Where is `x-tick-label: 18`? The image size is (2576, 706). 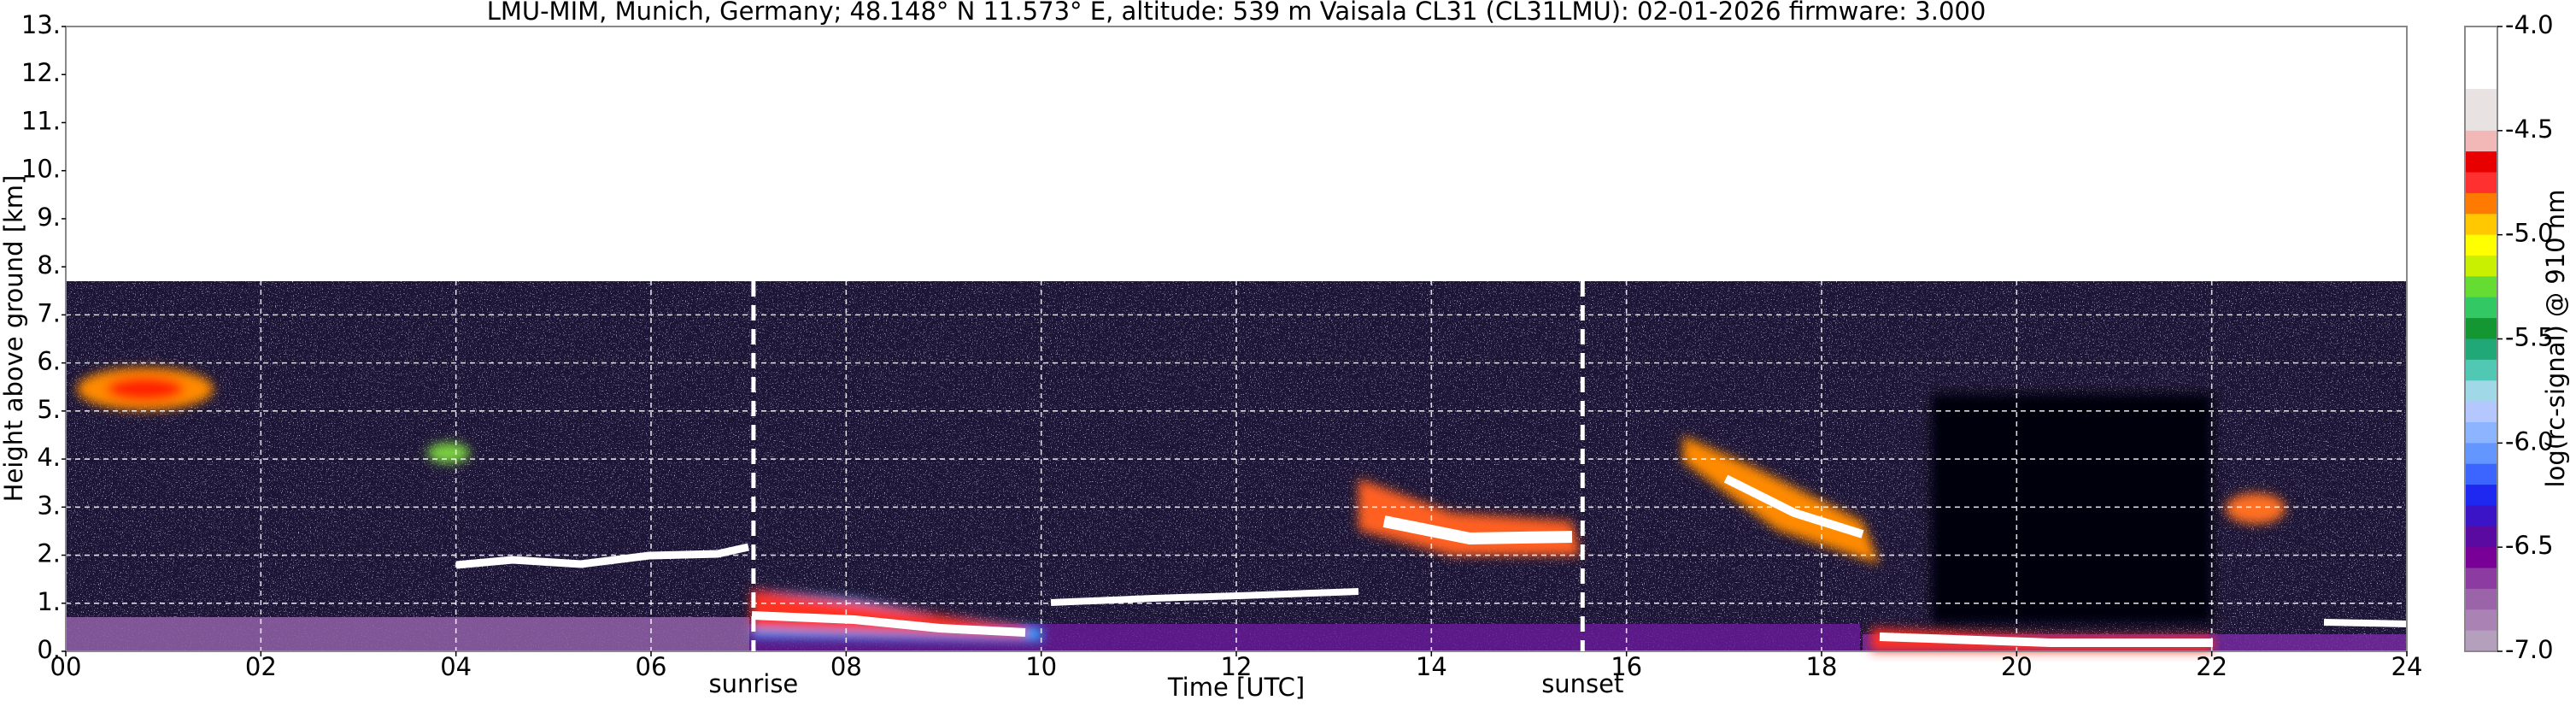
x-tick-label: 18 is located at coordinates (1822, 666).